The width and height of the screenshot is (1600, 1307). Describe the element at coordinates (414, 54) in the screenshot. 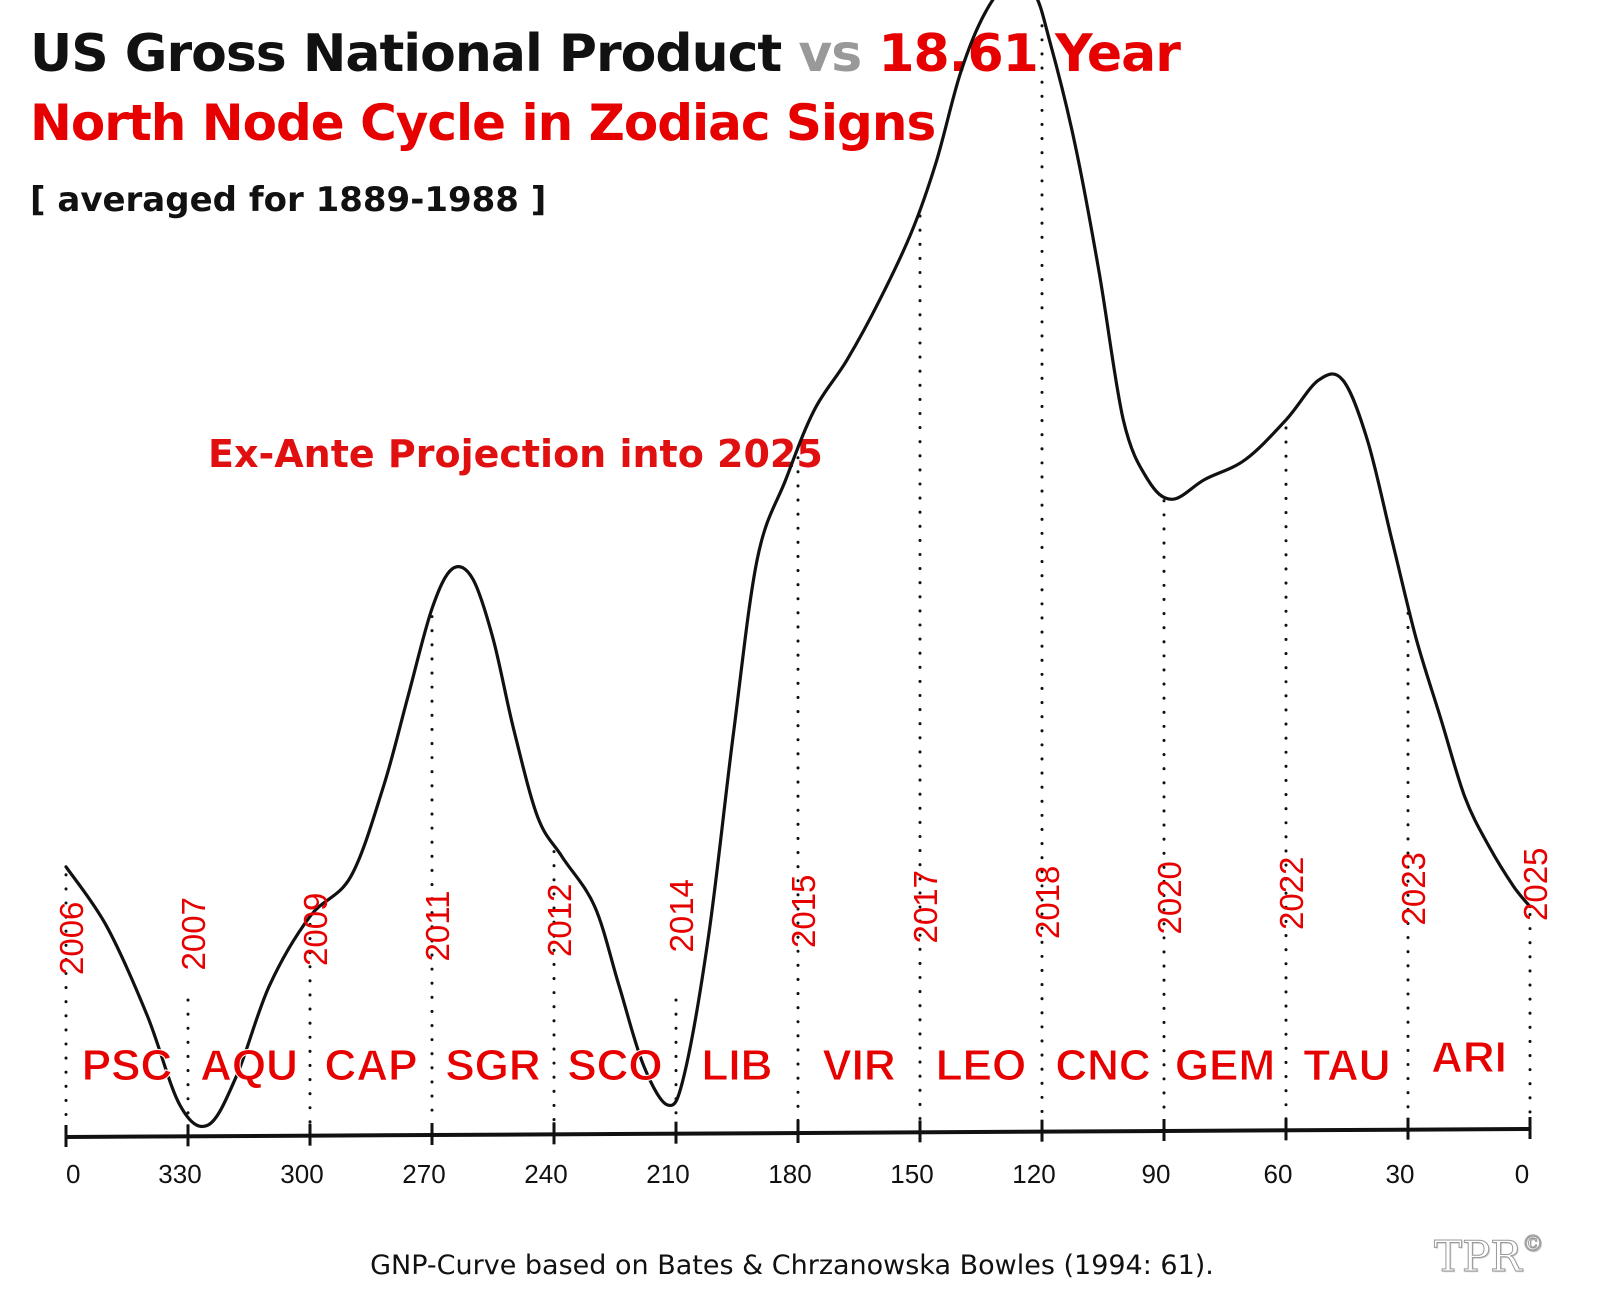

I see `title-part-1: US Gross National Product` at that location.